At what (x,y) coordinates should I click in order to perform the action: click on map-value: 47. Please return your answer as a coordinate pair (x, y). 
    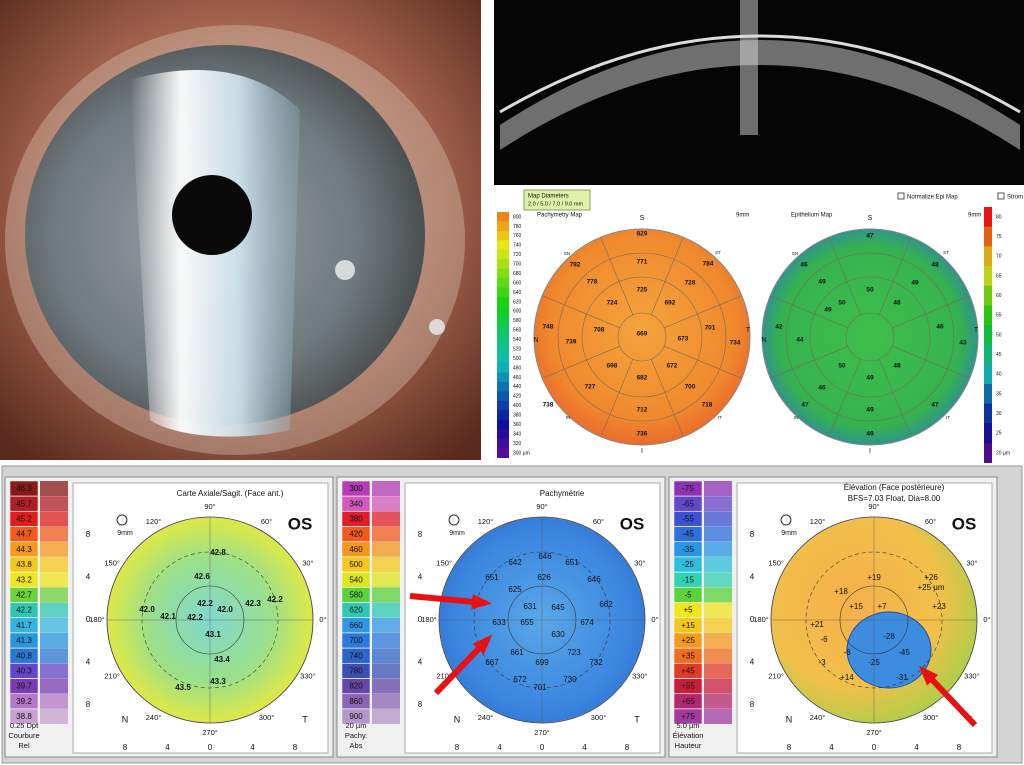
    Looking at the image, I should click on (805, 405).